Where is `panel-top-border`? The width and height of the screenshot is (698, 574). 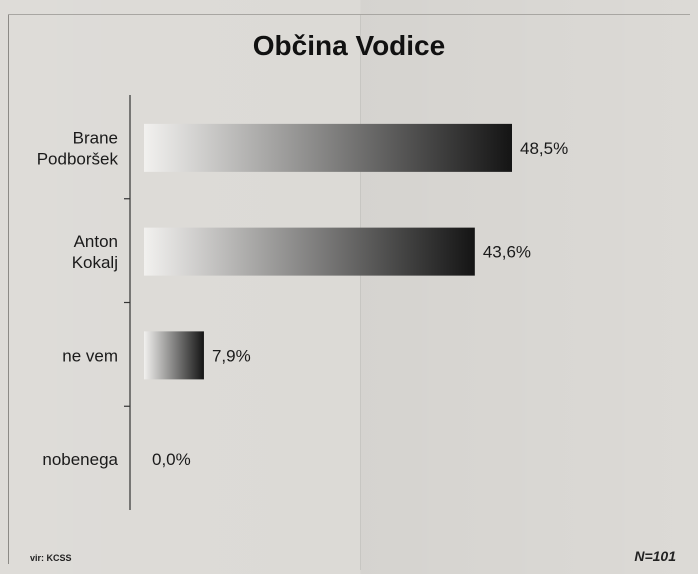 panel-top-border is located at coordinates (349, 14).